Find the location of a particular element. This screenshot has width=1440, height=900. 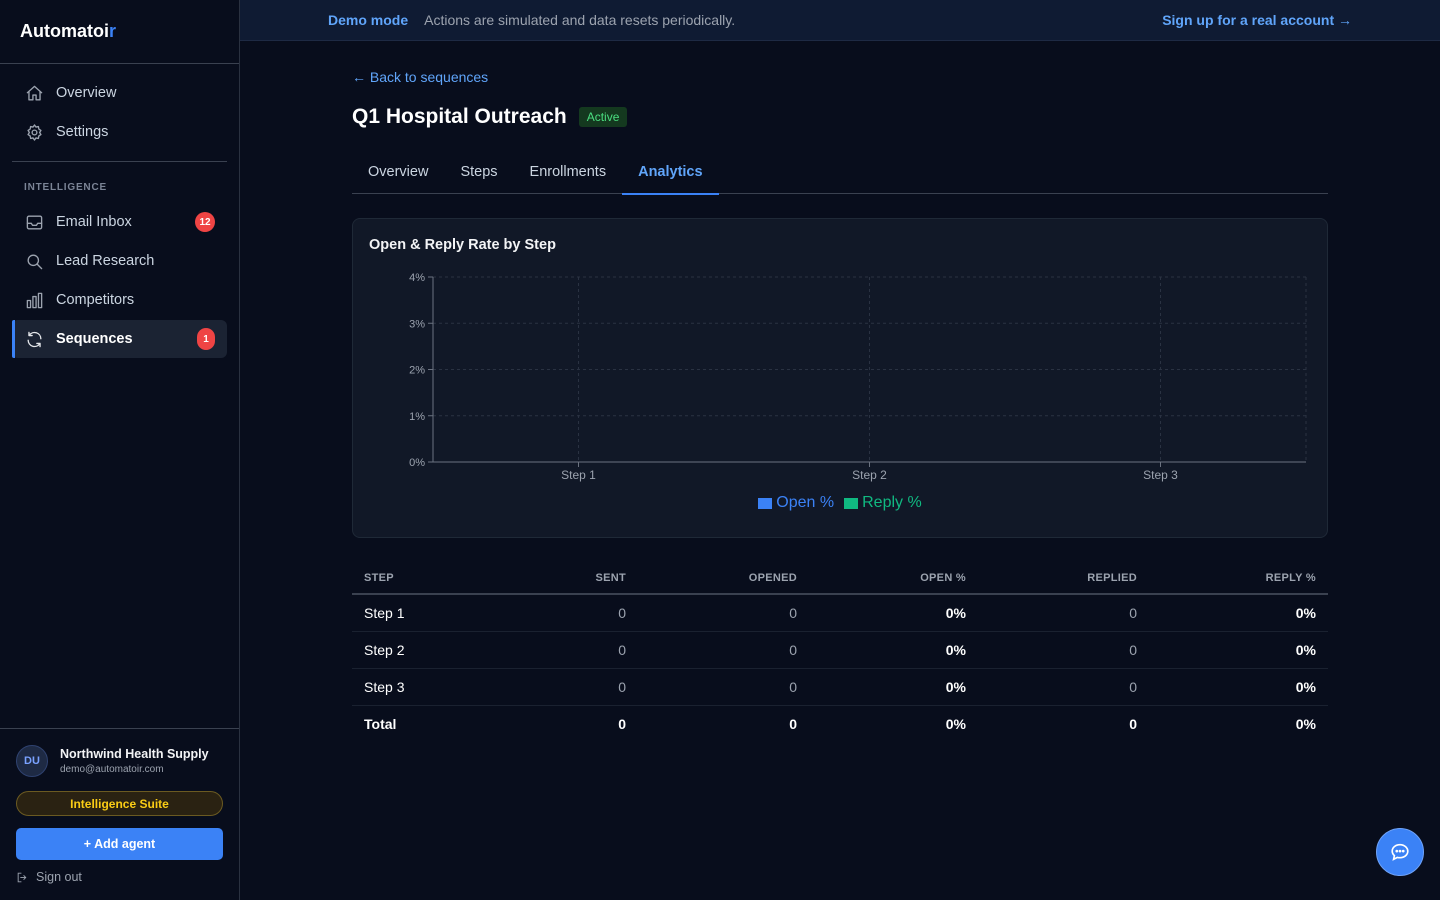

brand-name: Automatoi is located at coordinates (64, 31).